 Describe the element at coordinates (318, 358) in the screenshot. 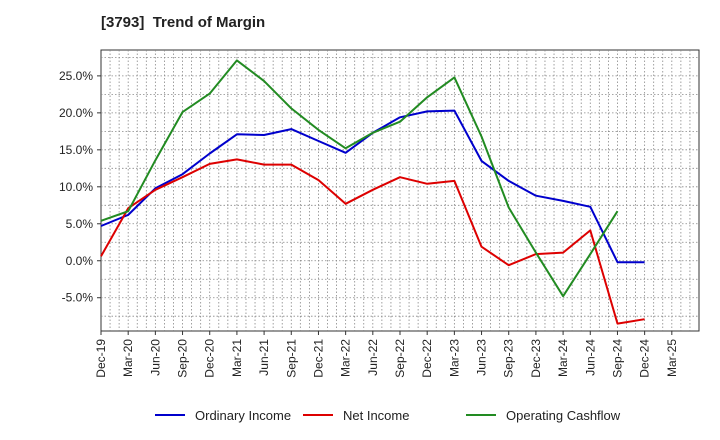

I see `x-tick-label: Dec-21` at that location.